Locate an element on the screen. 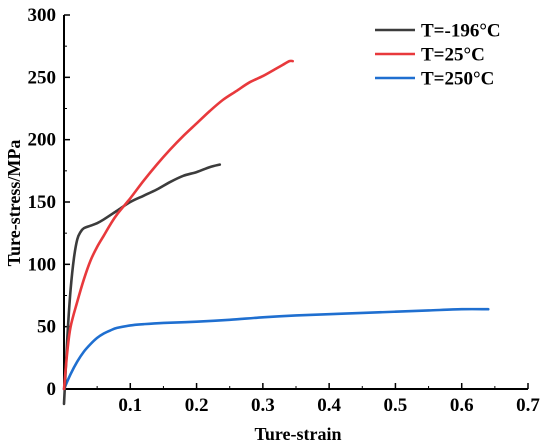  legend-item-label: T=250°C is located at coordinates (457, 79).